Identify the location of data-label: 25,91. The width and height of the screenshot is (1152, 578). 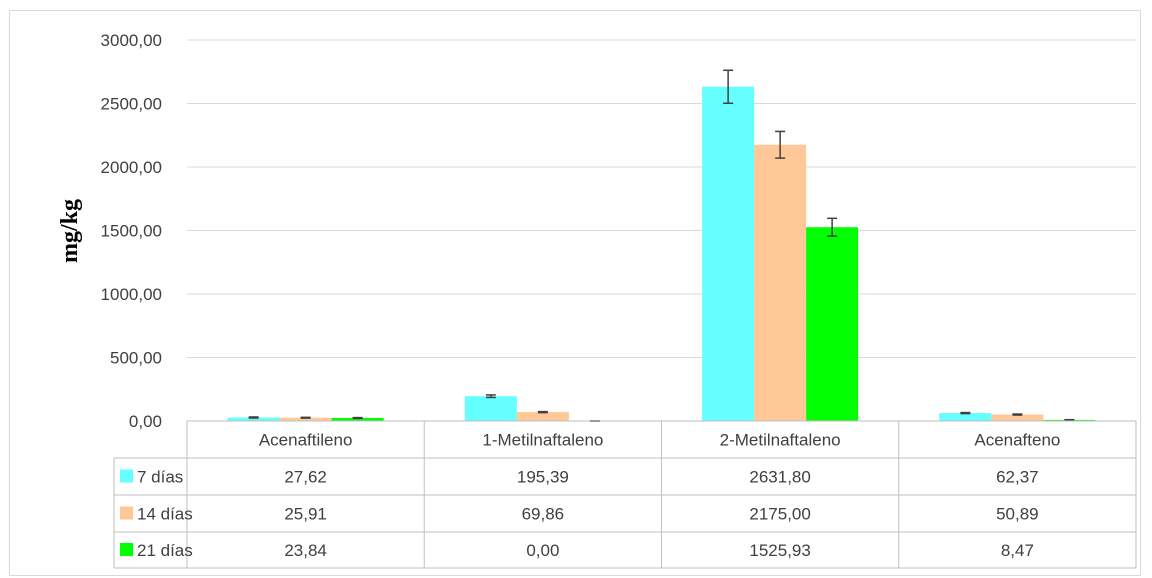
(305, 514).